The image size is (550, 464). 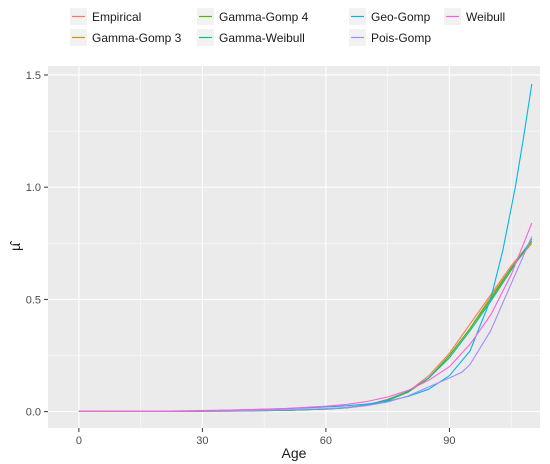 I want to click on legend-item-gamma-gomp-4: Gamma-Gomp 4, so click(x=253, y=16).